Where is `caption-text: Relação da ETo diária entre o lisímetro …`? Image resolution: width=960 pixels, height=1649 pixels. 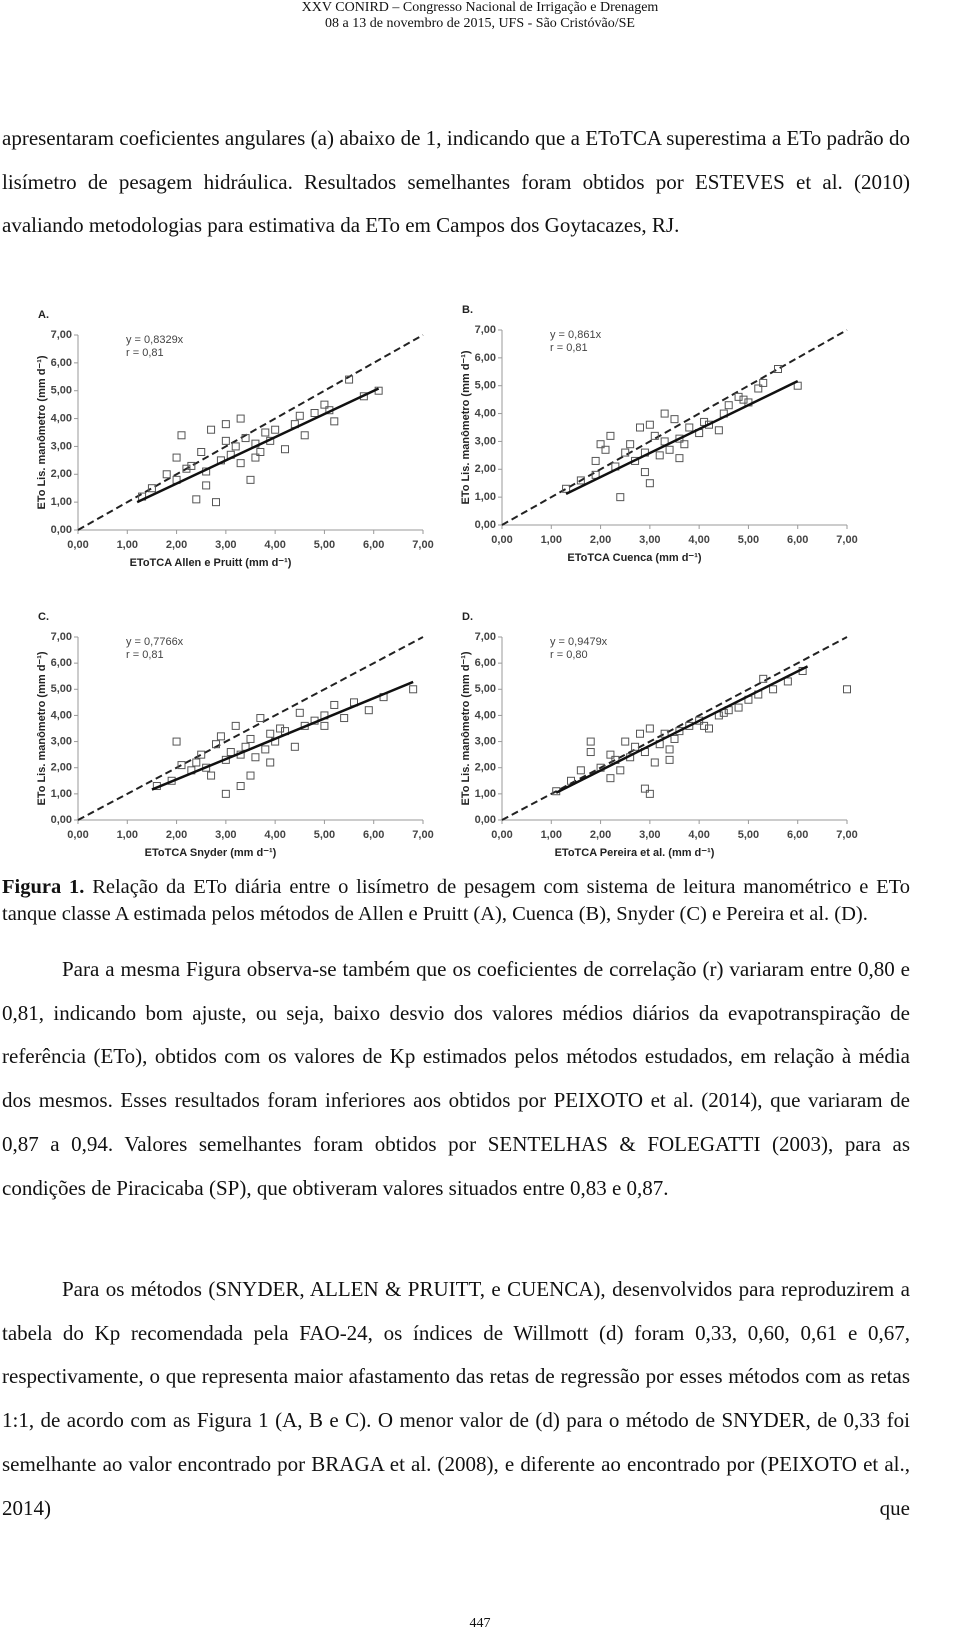 caption-text: Relação da ETo diária entre o lisímetro … is located at coordinates (456, 900).